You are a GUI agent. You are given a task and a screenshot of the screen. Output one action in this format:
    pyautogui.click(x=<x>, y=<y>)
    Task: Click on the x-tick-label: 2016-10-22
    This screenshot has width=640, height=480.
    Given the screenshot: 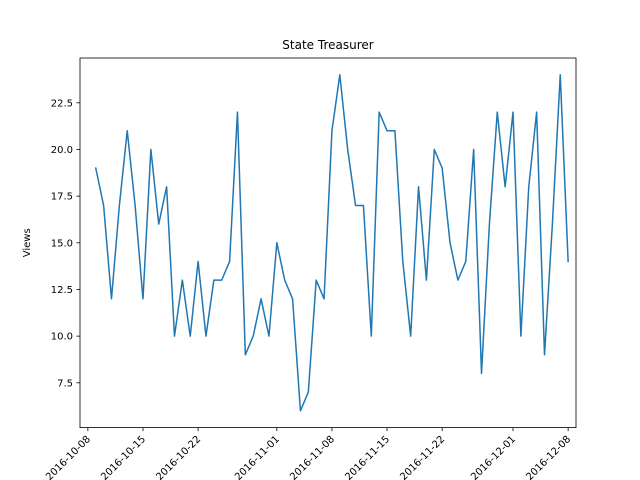 What is the action you would take?
    pyautogui.click(x=178, y=457)
    